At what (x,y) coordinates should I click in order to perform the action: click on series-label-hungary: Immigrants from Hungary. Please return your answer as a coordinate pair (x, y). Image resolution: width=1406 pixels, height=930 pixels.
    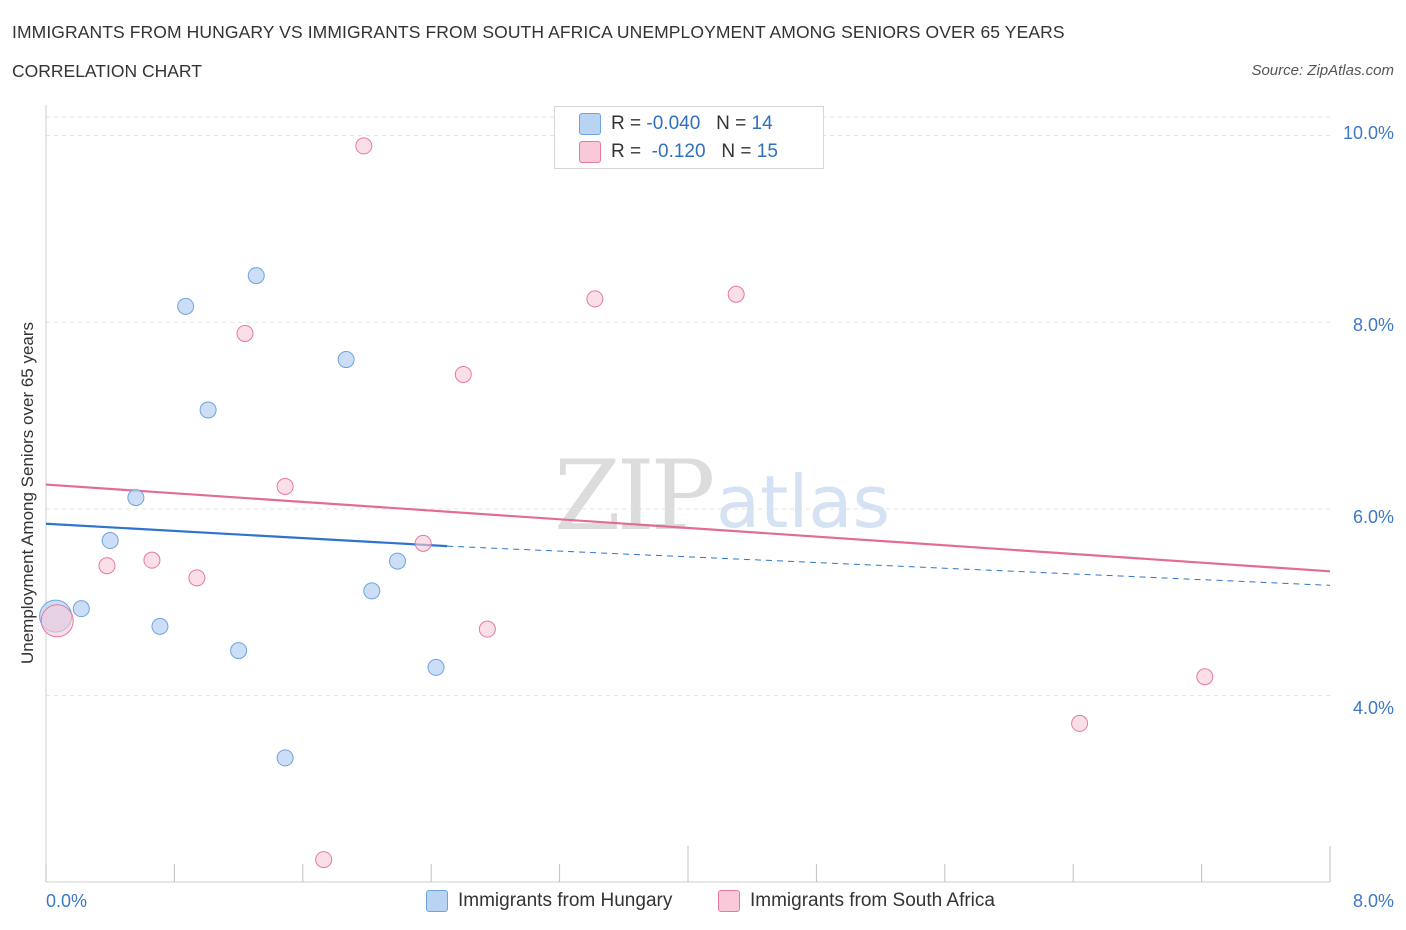
    Looking at the image, I should click on (565, 901).